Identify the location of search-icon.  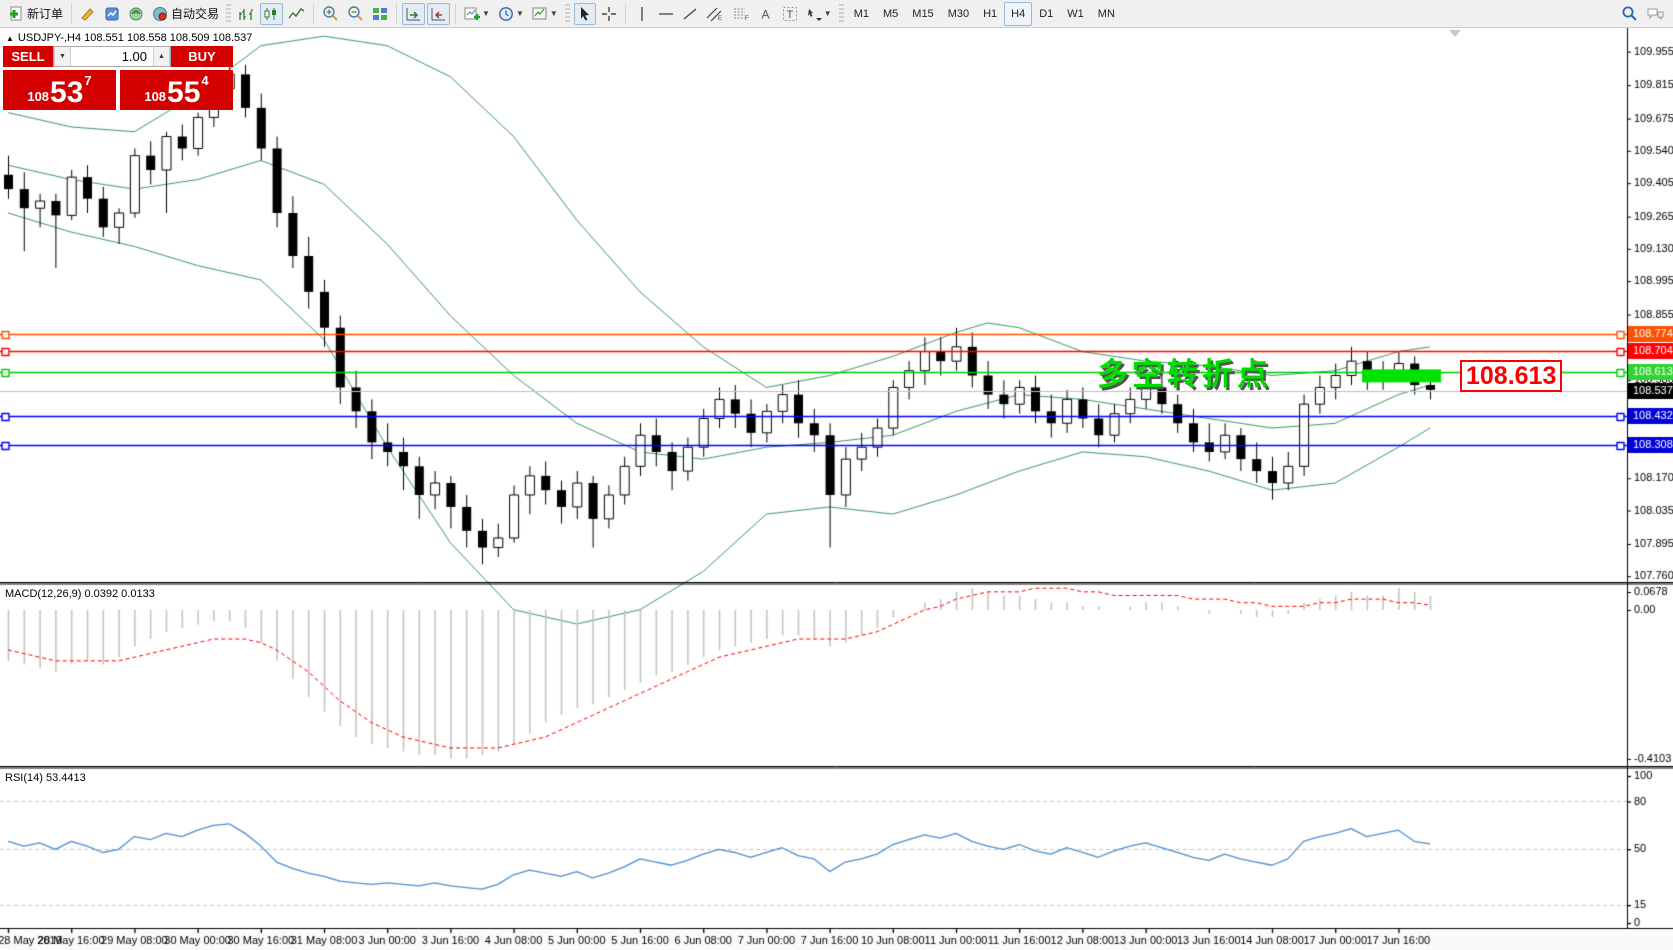
(1629, 13).